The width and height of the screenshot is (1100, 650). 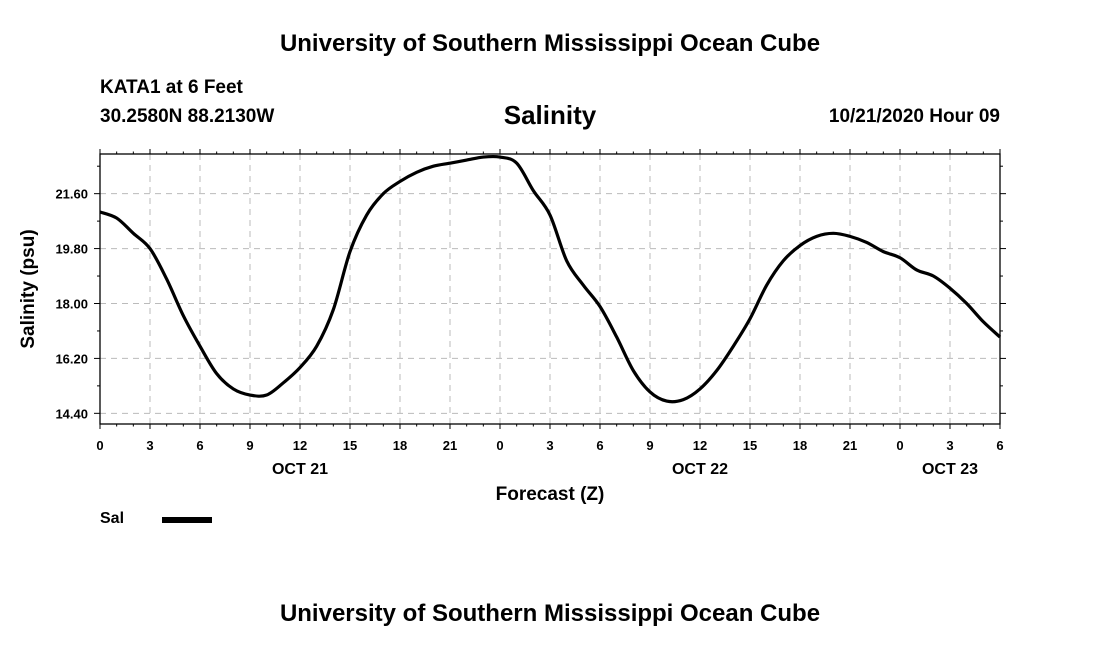 What do you see at coordinates (700, 469) in the screenshot?
I see `date-label: OCT 22` at bounding box center [700, 469].